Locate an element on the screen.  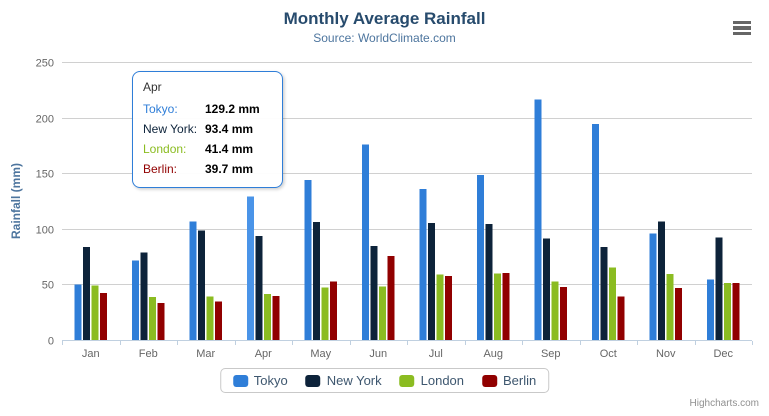
y-tick-label: 0 is located at coordinates (51, 342).